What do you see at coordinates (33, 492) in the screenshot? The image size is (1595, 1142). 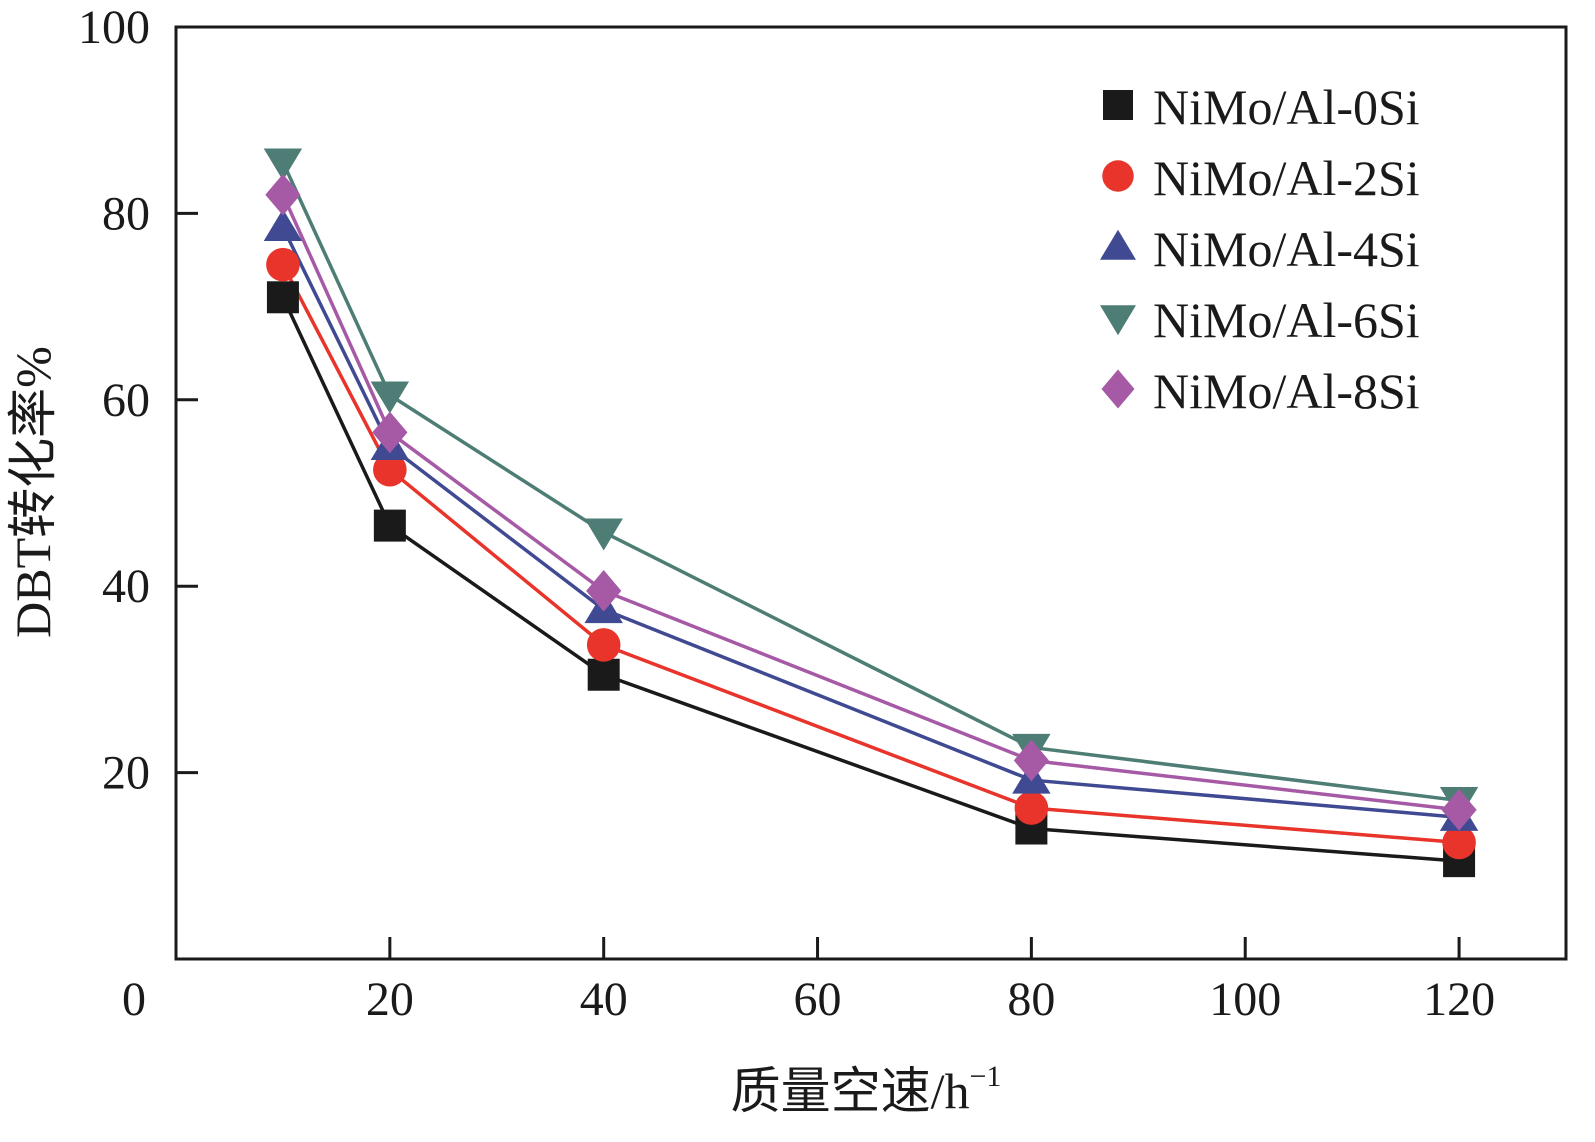 I see `y-axis-title: DBT转化率%` at bounding box center [33, 492].